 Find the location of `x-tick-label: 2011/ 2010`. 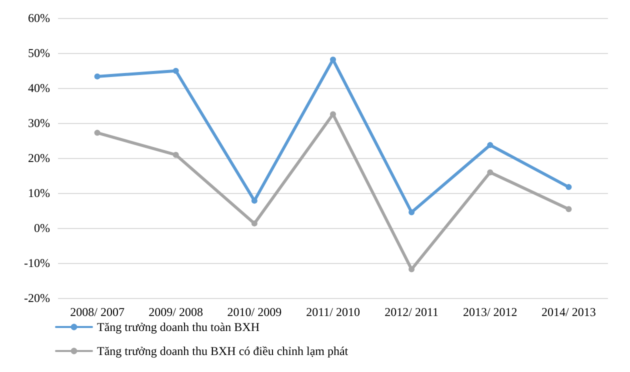

x-tick-label: 2011/ 2010 is located at coordinates (333, 312).